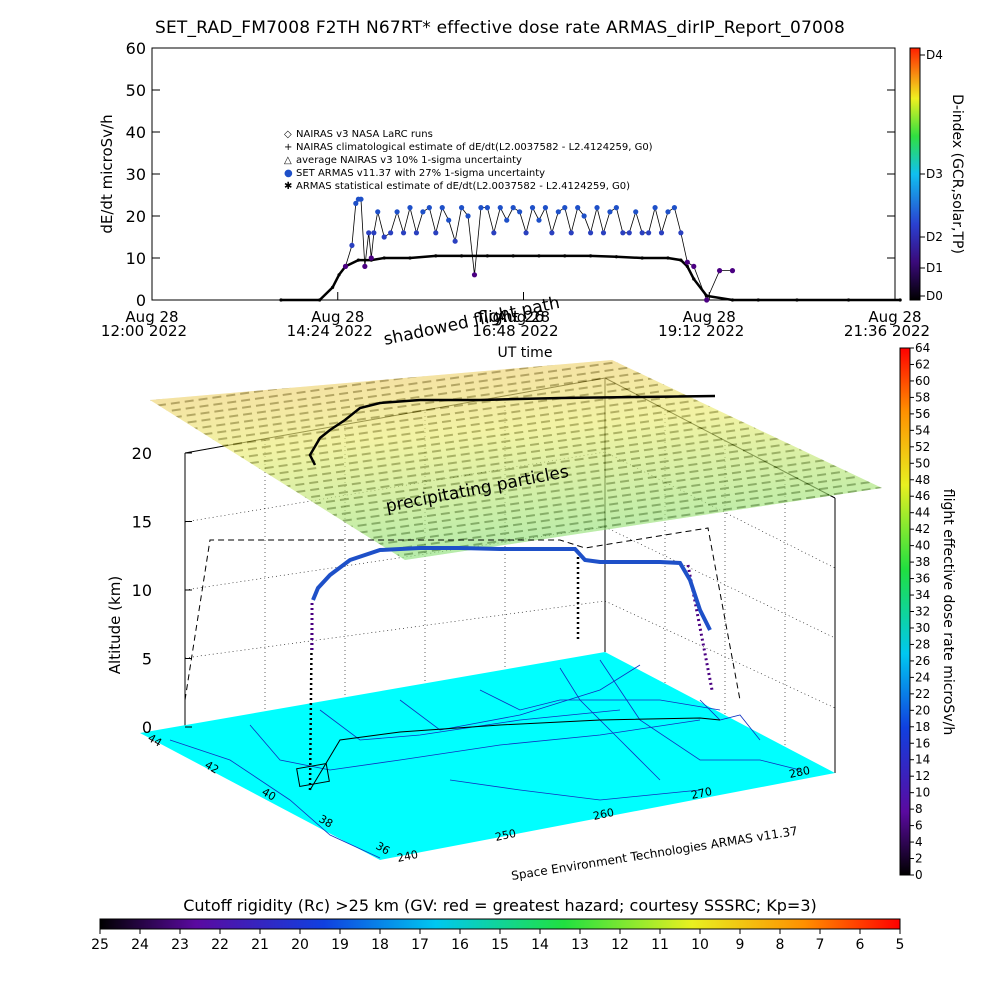 The image size is (1000, 1000). Describe the element at coordinates (887, 331) in the screenshot. I see `xtick-label-time: 21:36 2022` at that location.